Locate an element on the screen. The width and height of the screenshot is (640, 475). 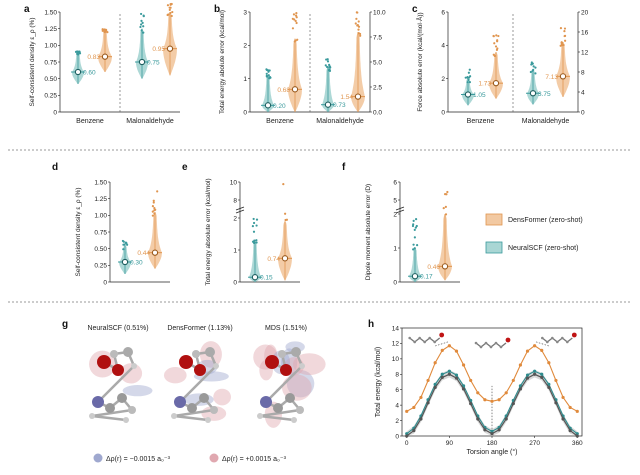
densformer-median-label: 1.54 is located at coordinates (346, 97).